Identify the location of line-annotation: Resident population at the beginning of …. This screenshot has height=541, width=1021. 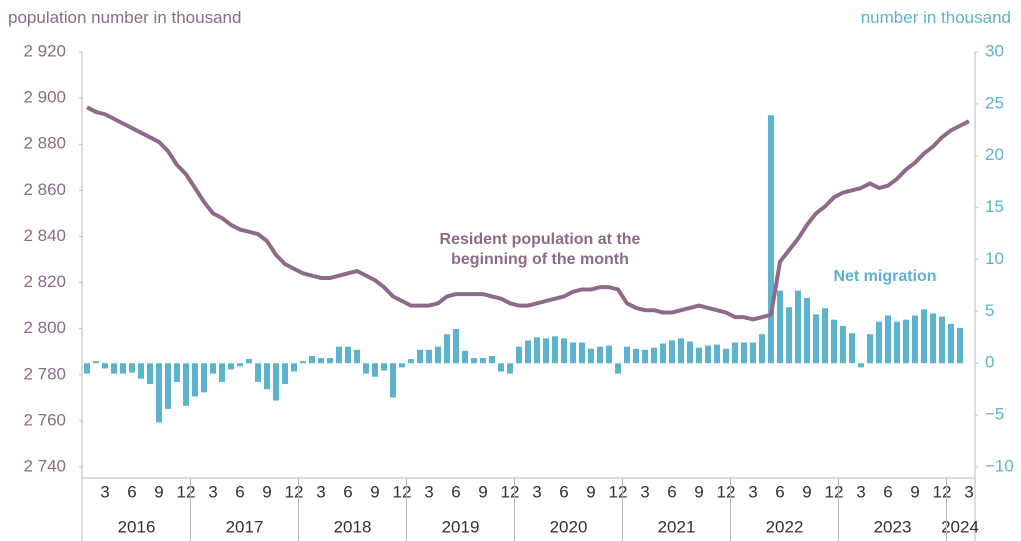
(540, 249).